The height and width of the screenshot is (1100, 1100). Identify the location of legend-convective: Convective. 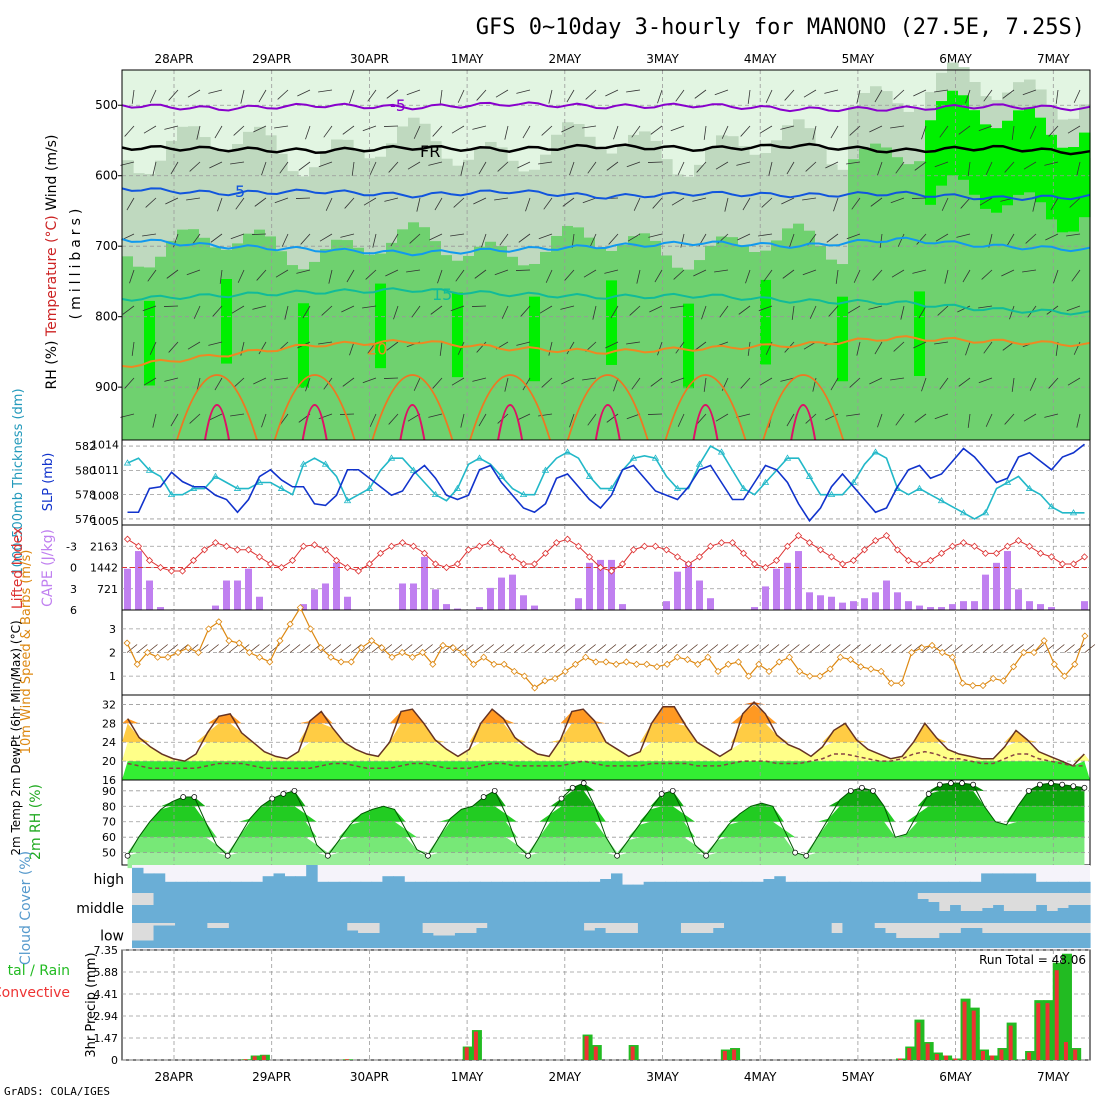
(35, 993).